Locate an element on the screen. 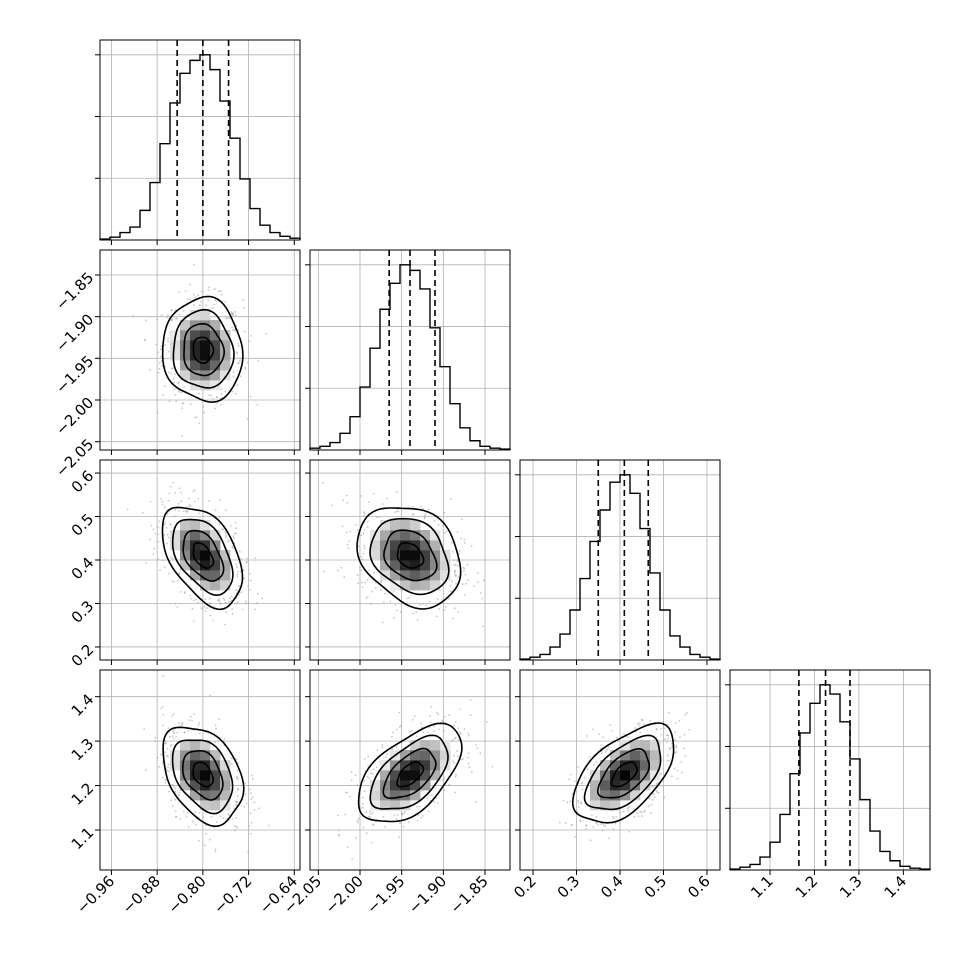 The width and height of the screenshot is (970, 970). y-tick-label: −1.85 is located at coordinates (74, 291).